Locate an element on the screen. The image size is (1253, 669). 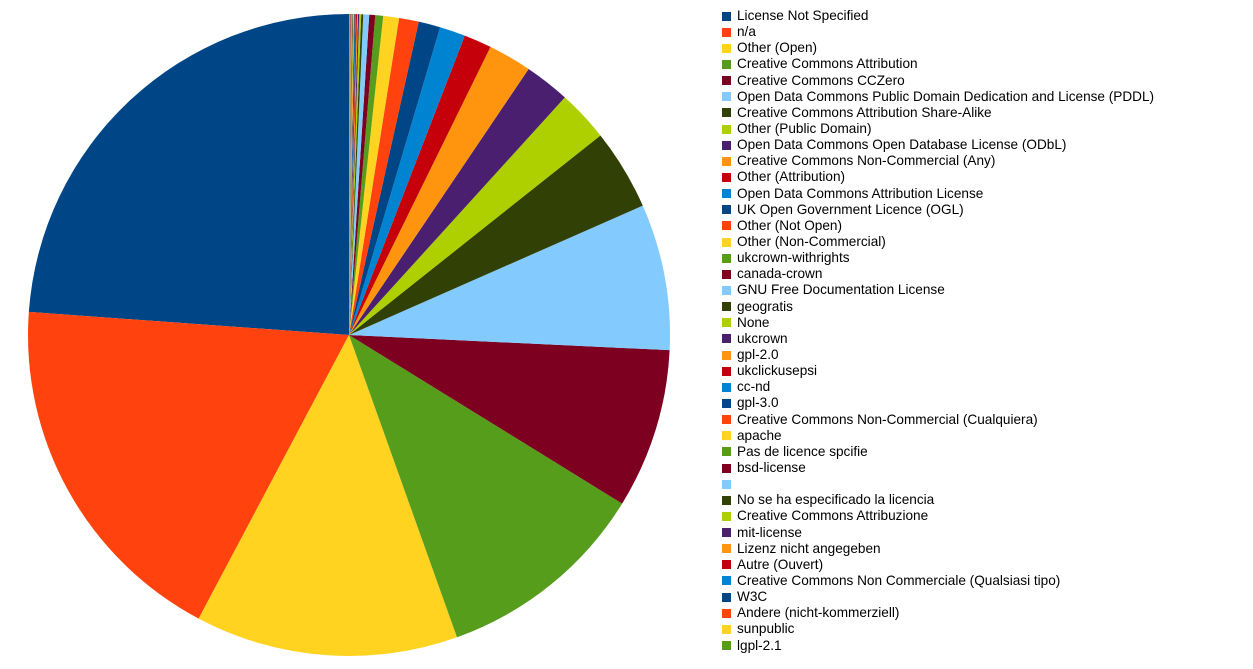
legend-item: bsd-license is located at coordinates (938, 468).